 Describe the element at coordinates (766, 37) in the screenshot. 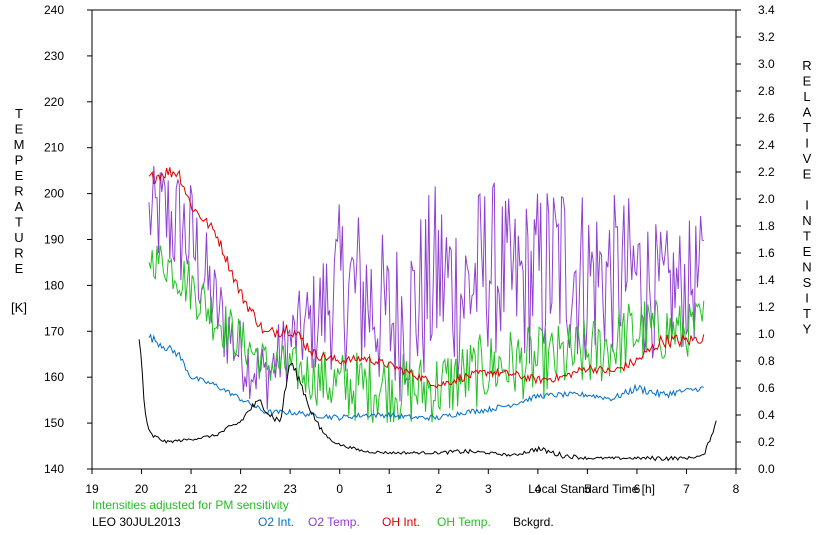

I see `right-tick-label: 3.2` at that location.